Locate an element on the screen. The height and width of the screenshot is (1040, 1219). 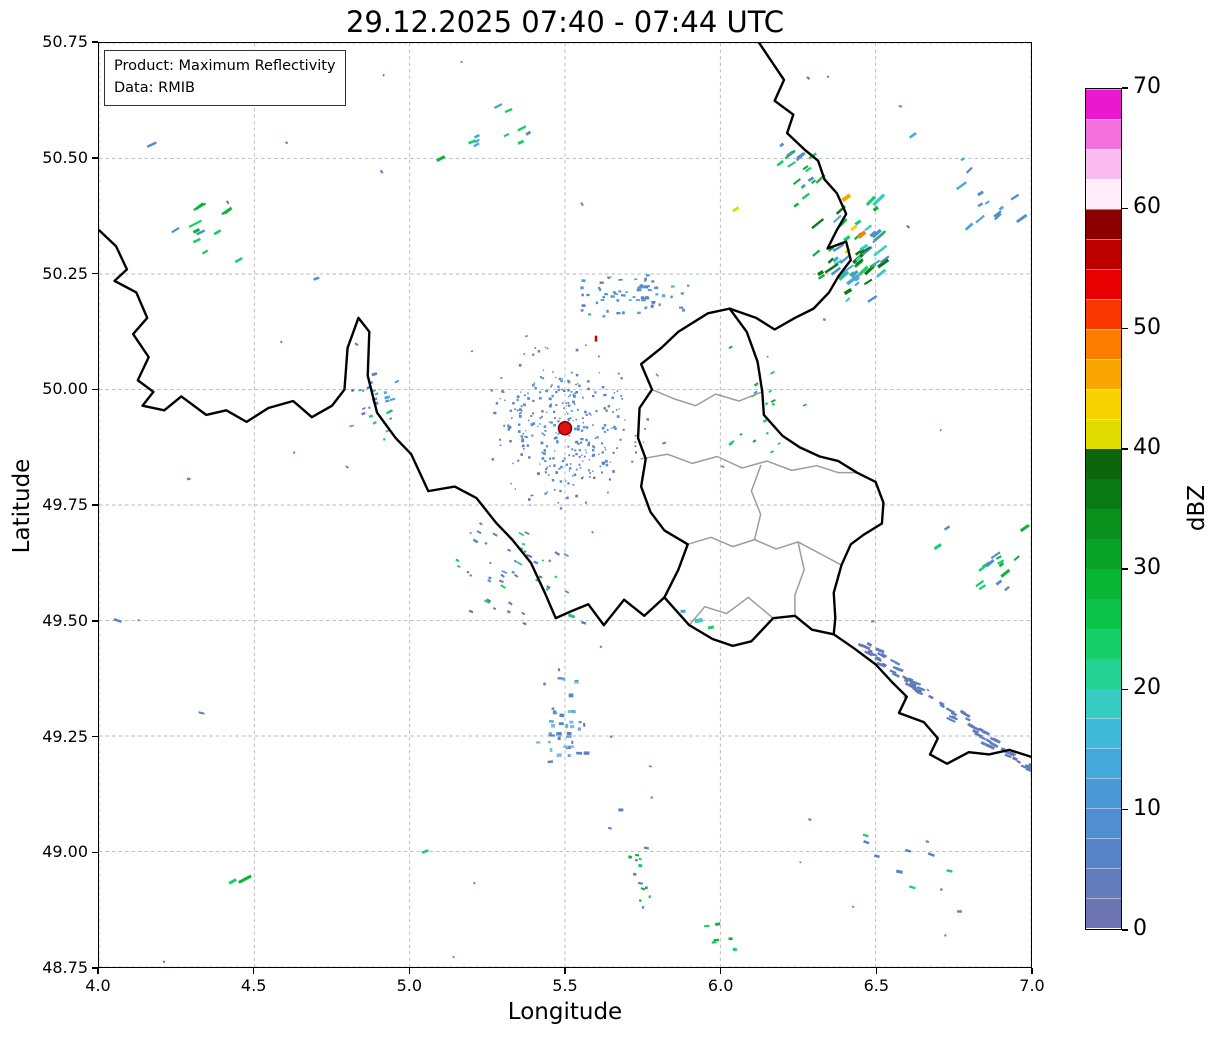
x-tick-label: 4.0 is located at coordinates (98, 985).